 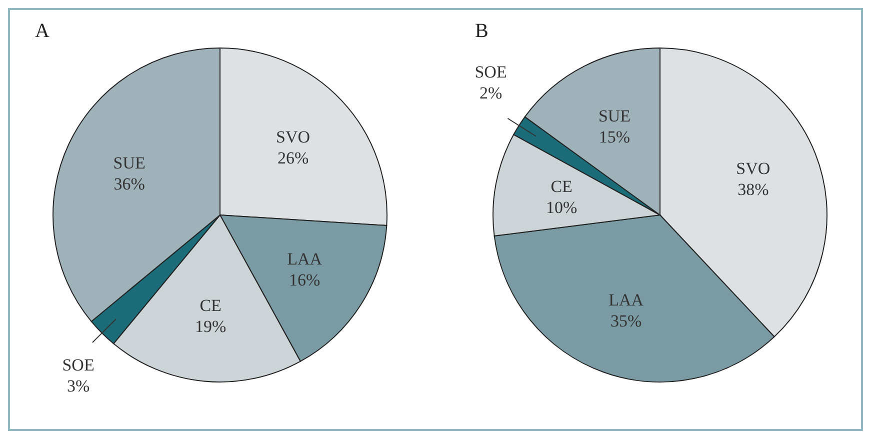 What do you see at coordinates (614, 137) in the screenshot?
I see `data-label: 15%` at bounding box center [614, 137].